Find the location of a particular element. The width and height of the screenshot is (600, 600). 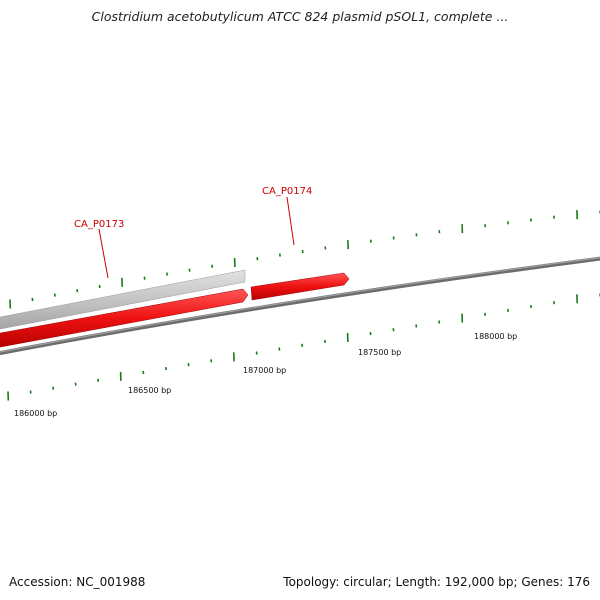

gene-arrow-ca-p0173 is located at coordinates (124, 318).